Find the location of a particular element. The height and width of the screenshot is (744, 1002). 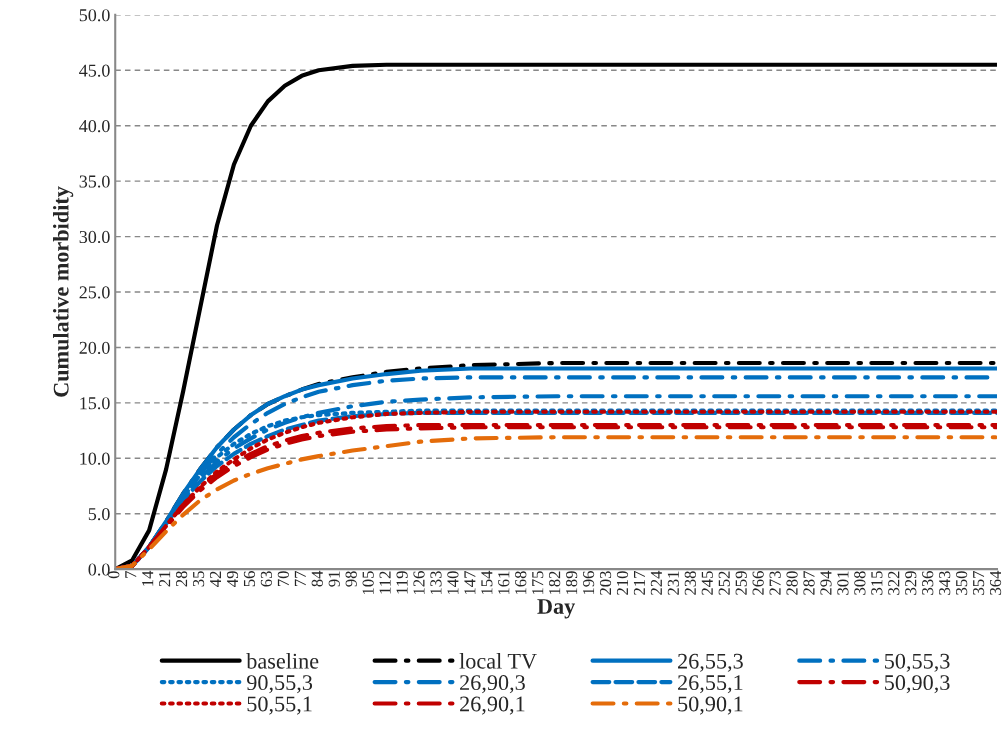

x-tick-label: 196 is located at coordinates (589, 583).